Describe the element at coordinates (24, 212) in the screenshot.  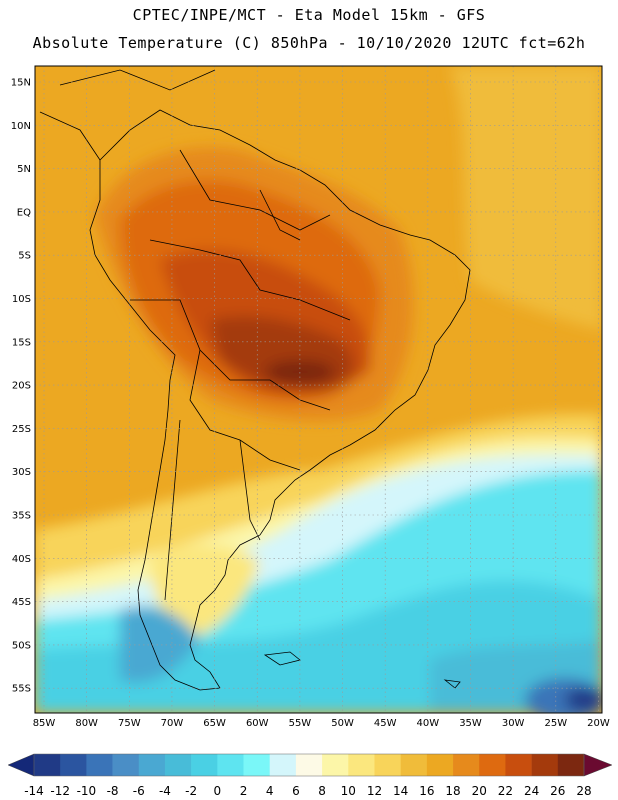
I see `lat-label: EQ` at that location.